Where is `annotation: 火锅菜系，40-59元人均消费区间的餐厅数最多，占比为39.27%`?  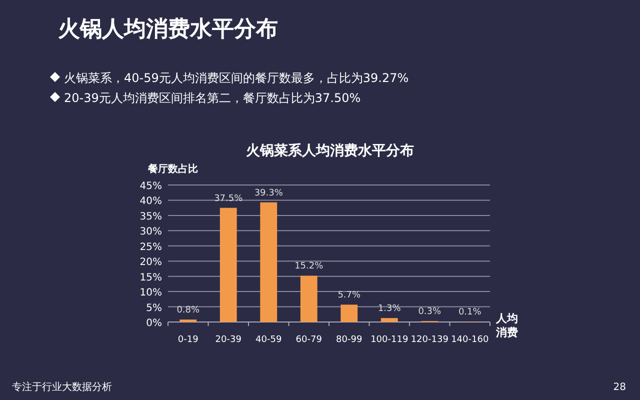
annotation: 火锅菜系，40-59元人均消费区间的餐厅数最多，占比为39.27% is located at coordinates (236, 78).